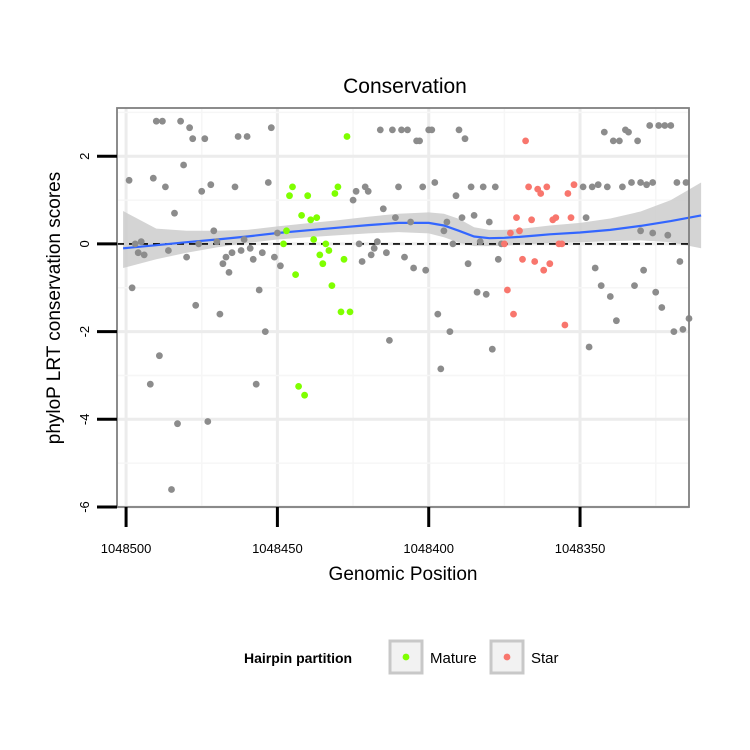 The width and height of the screenshot is (750, 750). What do you see at coordinates (428, 548) in the screenshot?
I see `x-tick-label: 1048400` at bounding box center [428, 548].